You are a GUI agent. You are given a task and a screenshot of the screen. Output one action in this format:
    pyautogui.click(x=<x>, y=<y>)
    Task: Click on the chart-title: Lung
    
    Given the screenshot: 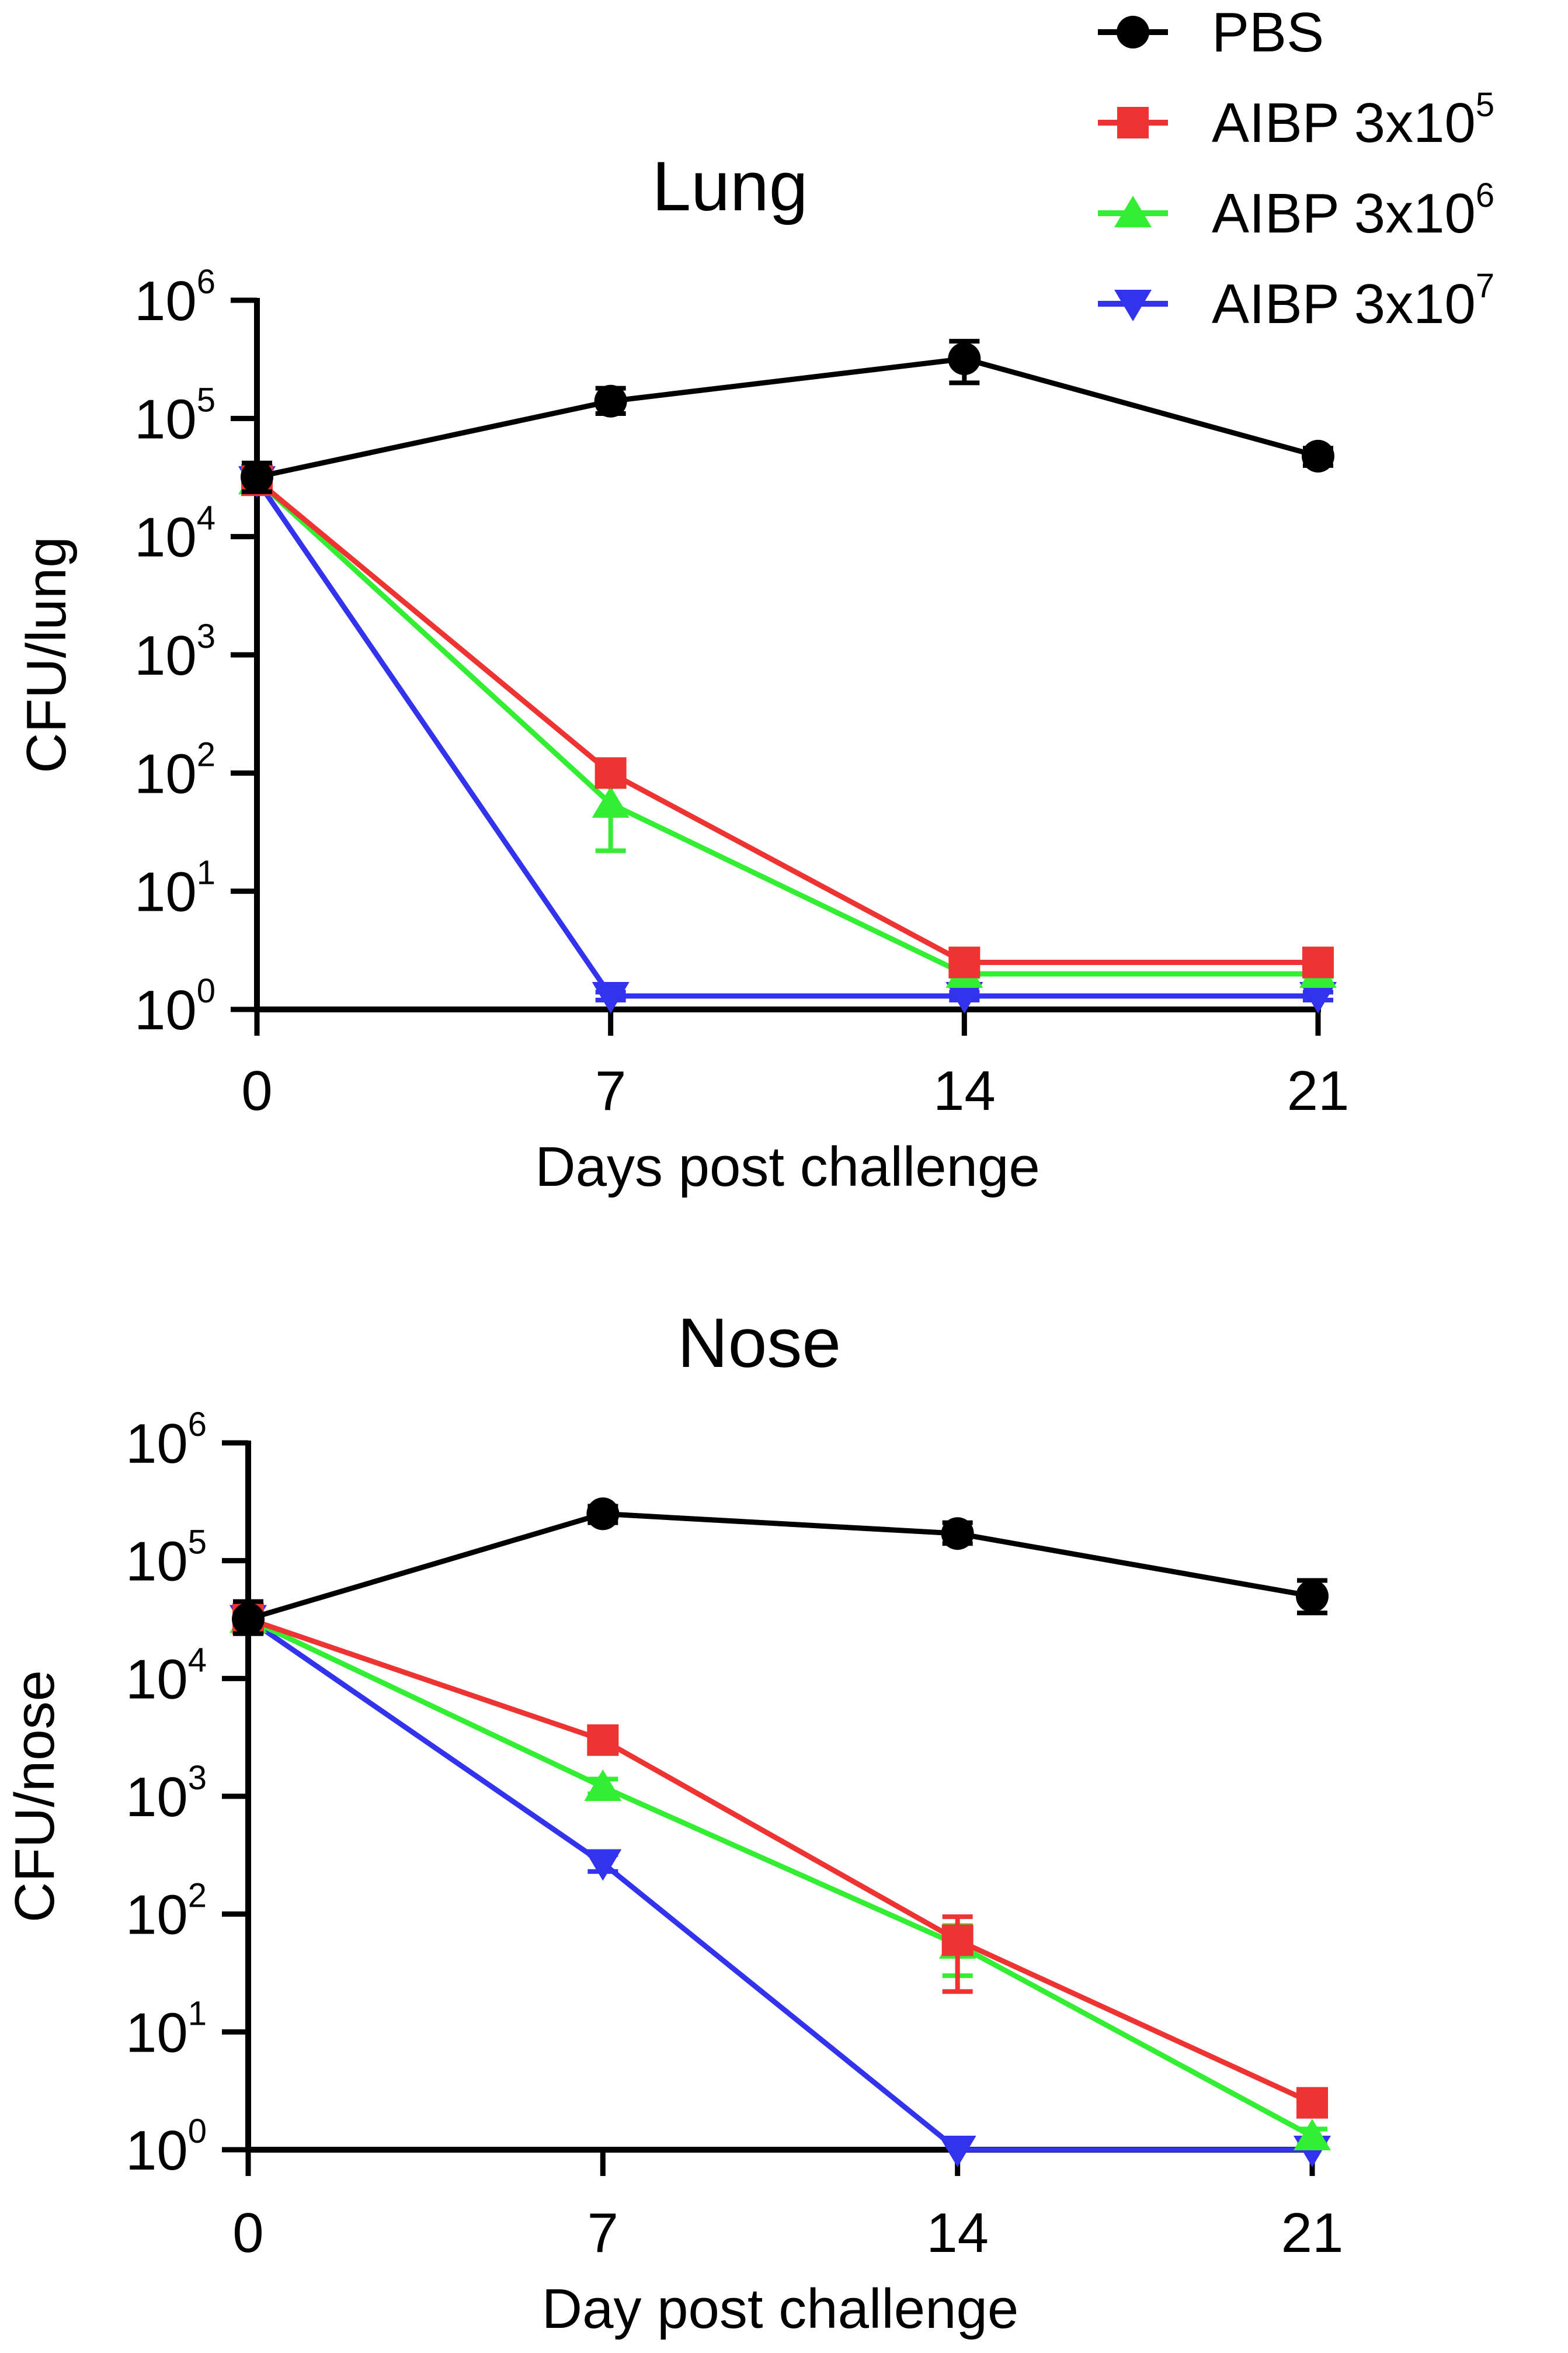 What is the action you would take?
    pyautogui.click(x=730, y=186)
    